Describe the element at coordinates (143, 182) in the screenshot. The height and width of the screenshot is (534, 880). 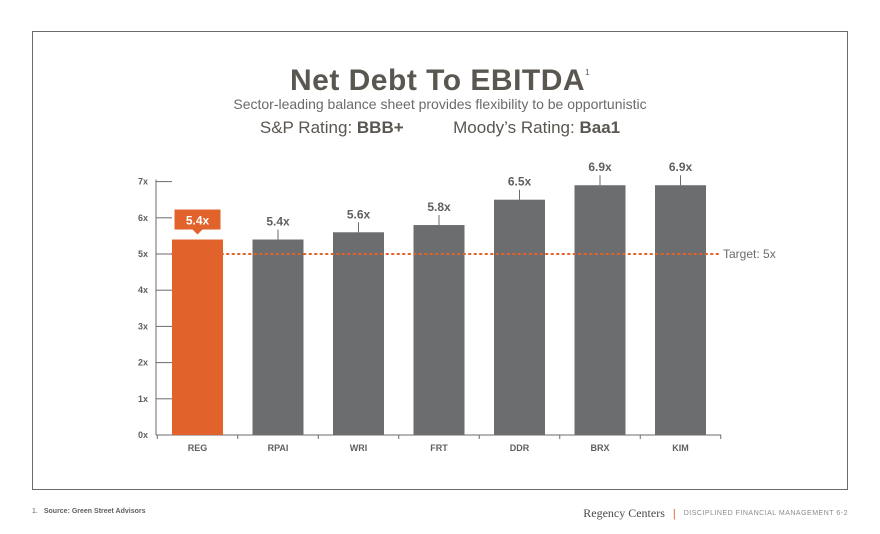
I see `y-tick-label: 7x` at that location.